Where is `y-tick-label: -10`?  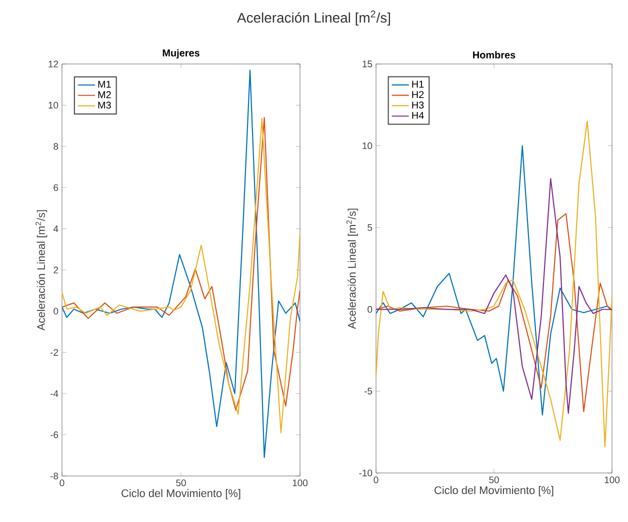
y-tick-label: -10 is located at coordinates (365, 473).